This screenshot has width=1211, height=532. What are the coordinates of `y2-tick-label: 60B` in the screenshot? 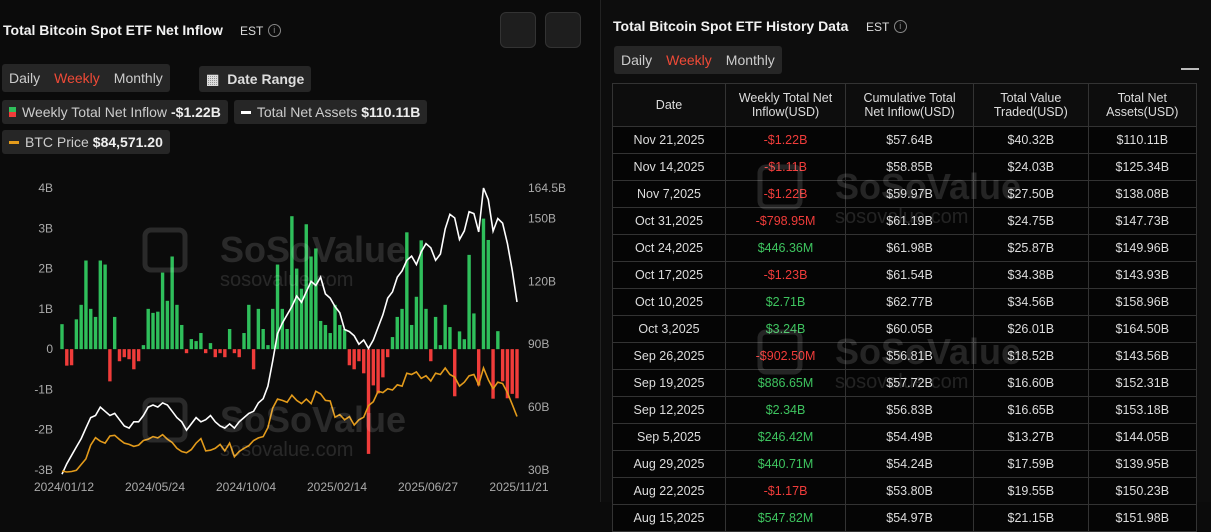 It's located at (538, 407).